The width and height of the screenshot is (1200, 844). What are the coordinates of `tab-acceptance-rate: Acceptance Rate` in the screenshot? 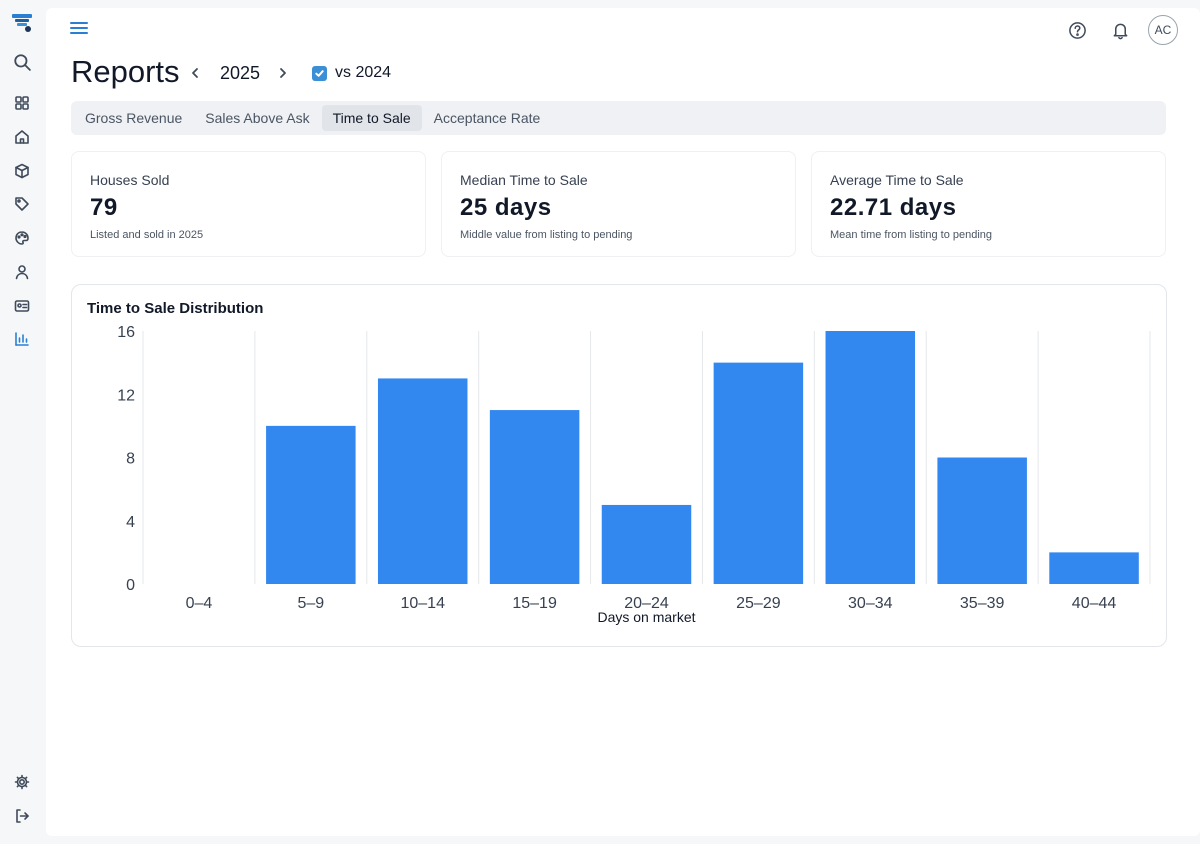 It's located at (487, 118).